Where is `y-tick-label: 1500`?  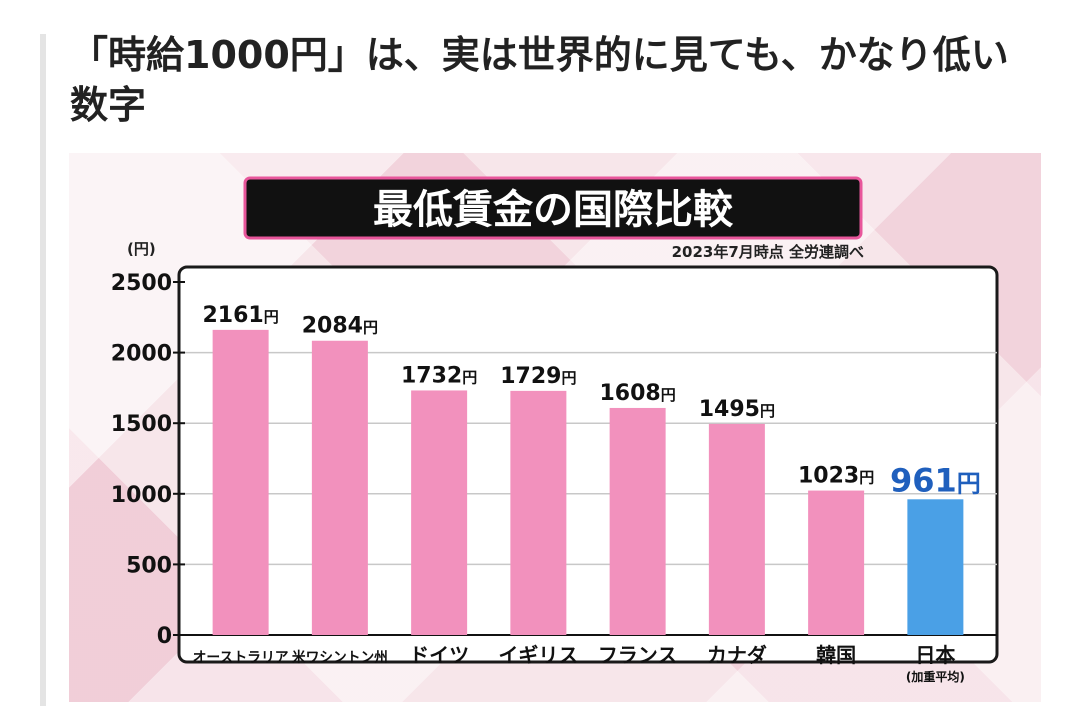 y-tick-label: 1500 is located at coordinates (141, 424).